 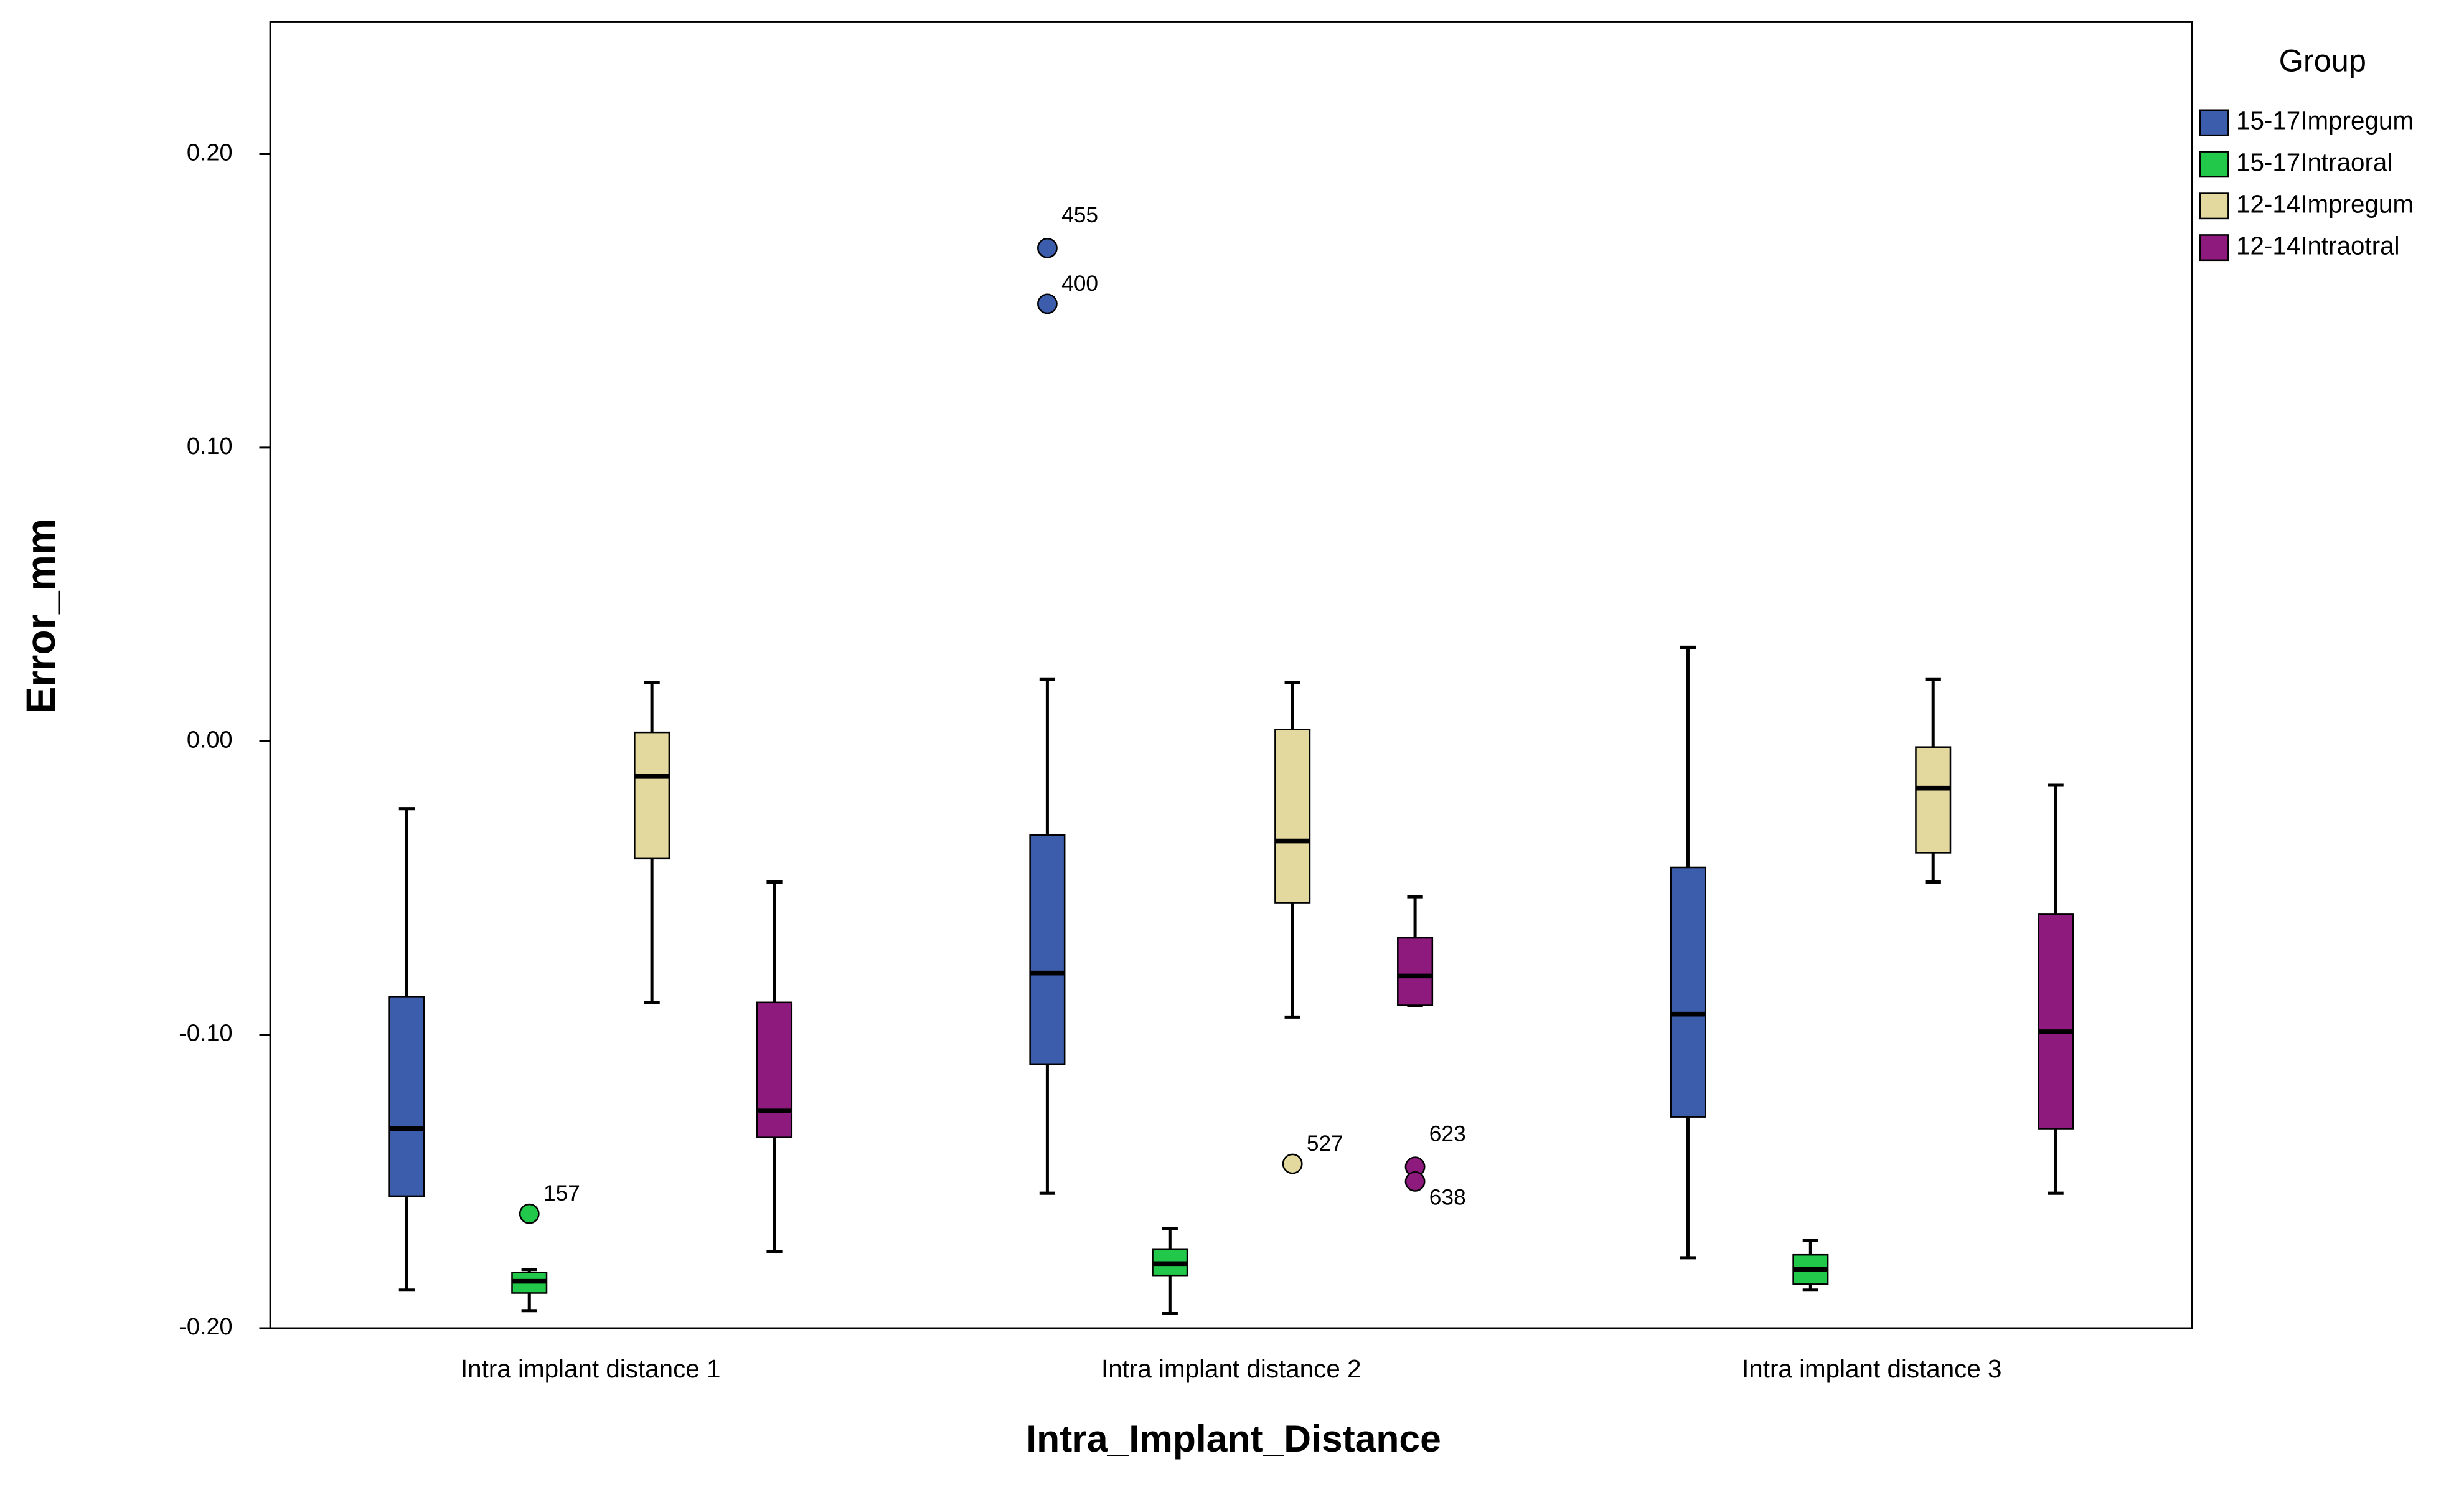 What do you see at coordinates (2325, 120) in the screenshot?
I see `legend-label: 15-17Impregum` at bounding box center [2325, 120].